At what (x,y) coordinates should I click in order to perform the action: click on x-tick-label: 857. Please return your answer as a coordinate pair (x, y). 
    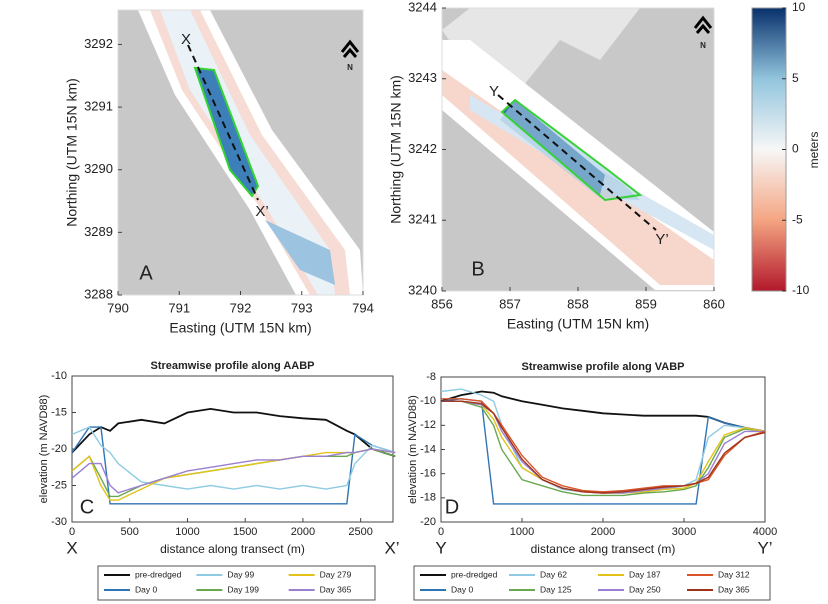
    Looking at the image, I should click on (510, 303).